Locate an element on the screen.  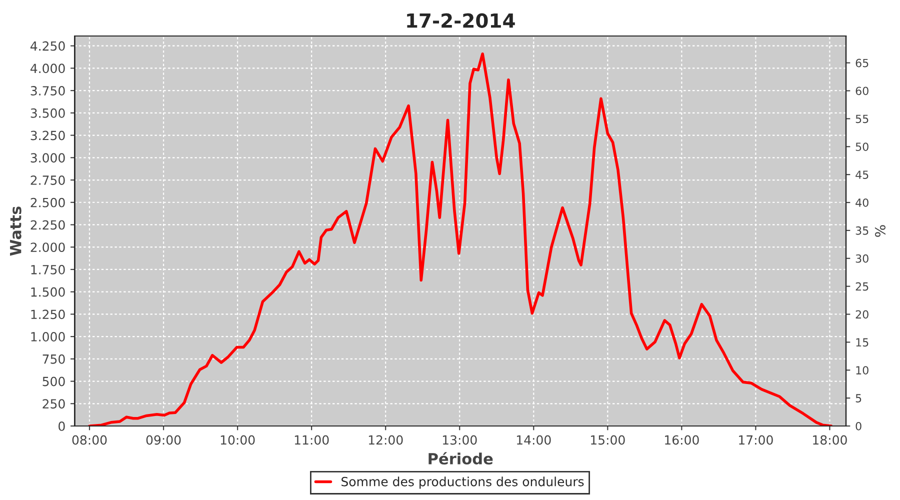
y-tick-label: 2.250 is located at coordinates (47, 225).